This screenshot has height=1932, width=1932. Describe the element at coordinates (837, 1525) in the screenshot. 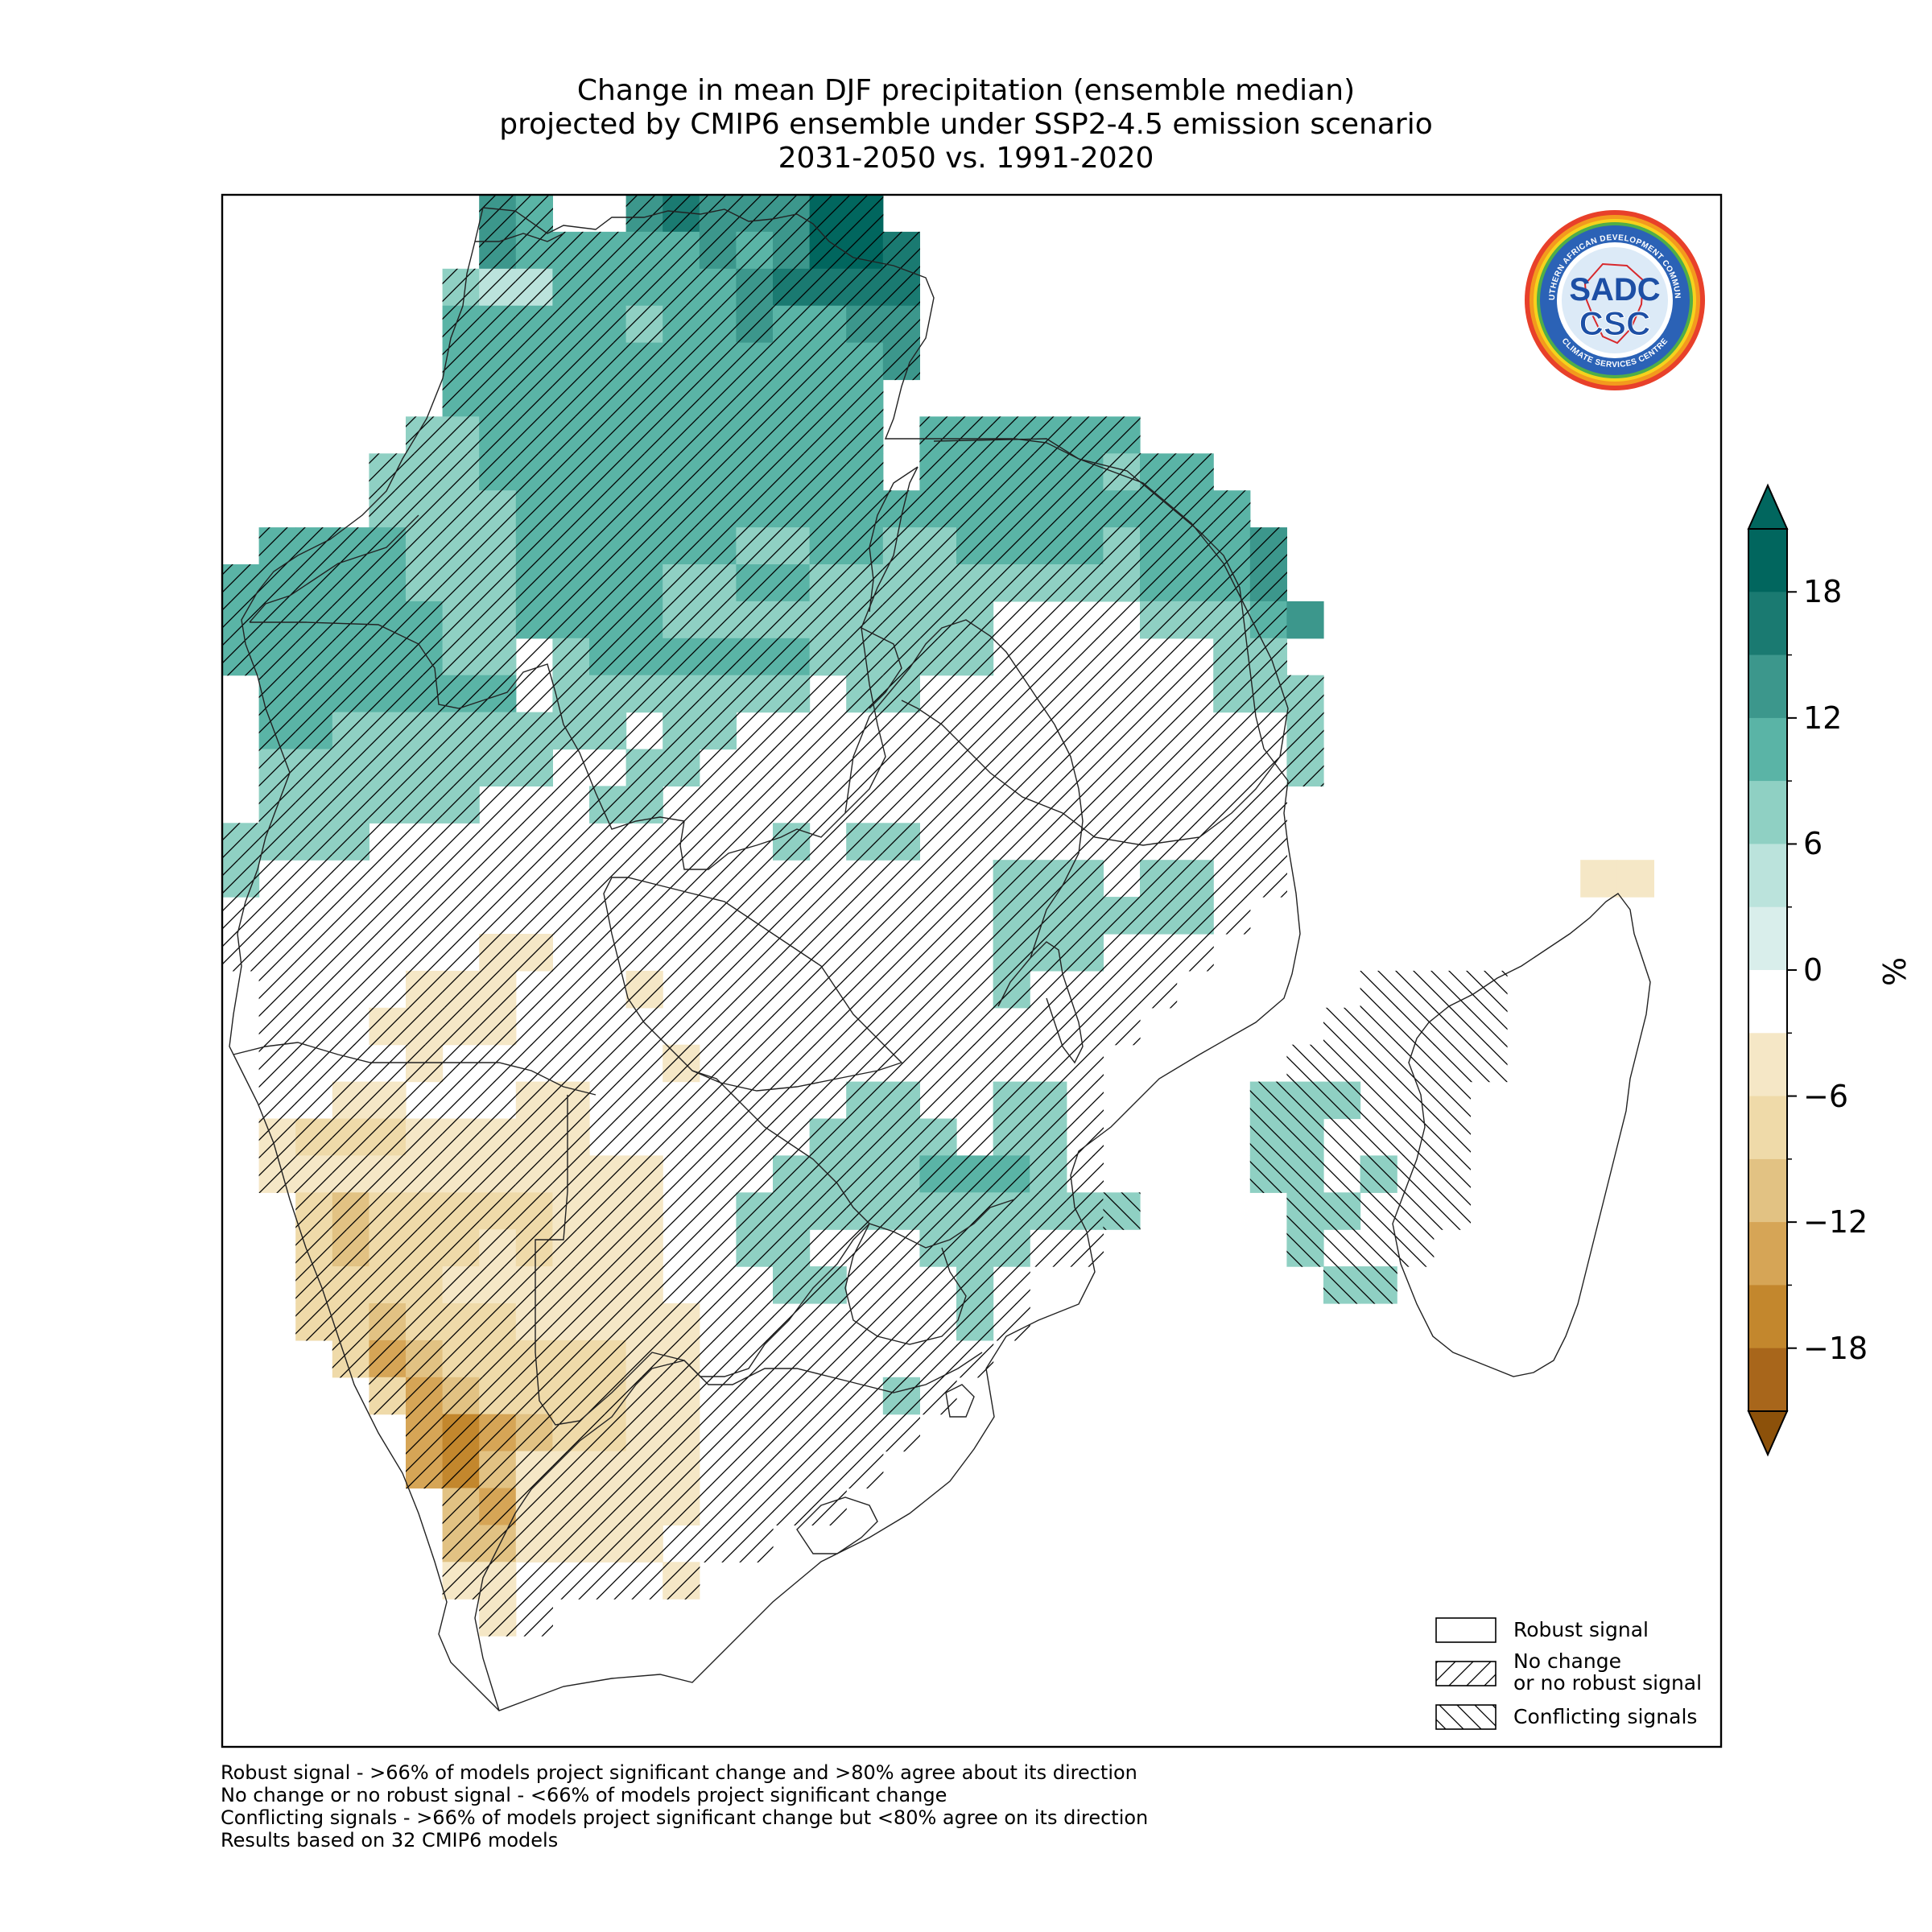

I see `border-lesotho` at that location.